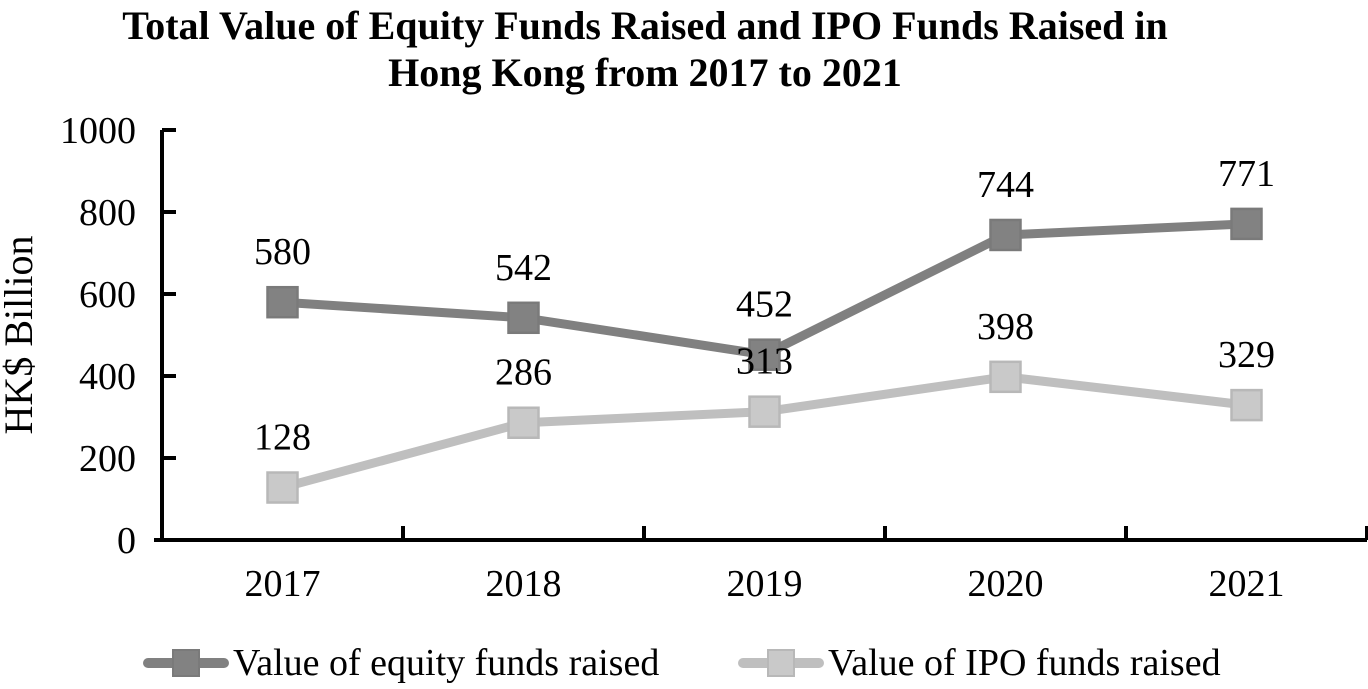 The height and width of the screenshot is (689, 1368). Describe the element at coordinates (1005, 327) in the screenshot. I see `data-label: 398` at that location.